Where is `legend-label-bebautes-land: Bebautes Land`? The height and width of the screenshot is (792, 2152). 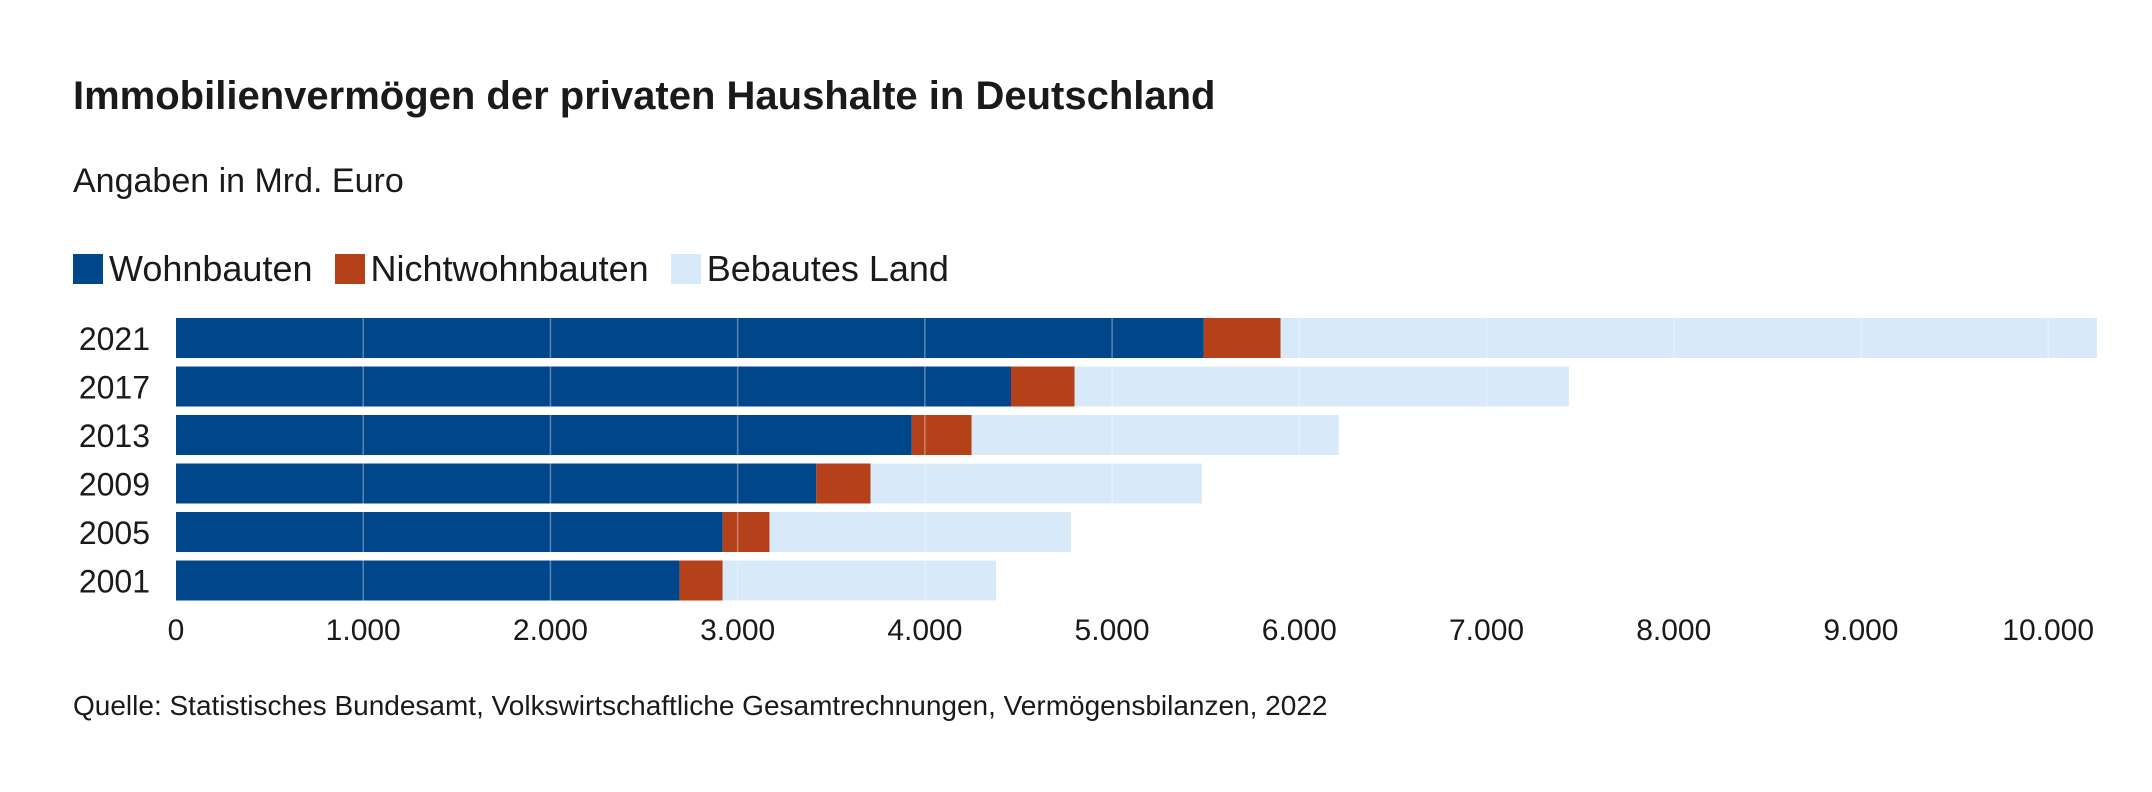
legend-label-bebautes-land: Bebautes Land is located at coordinates (827, 268).